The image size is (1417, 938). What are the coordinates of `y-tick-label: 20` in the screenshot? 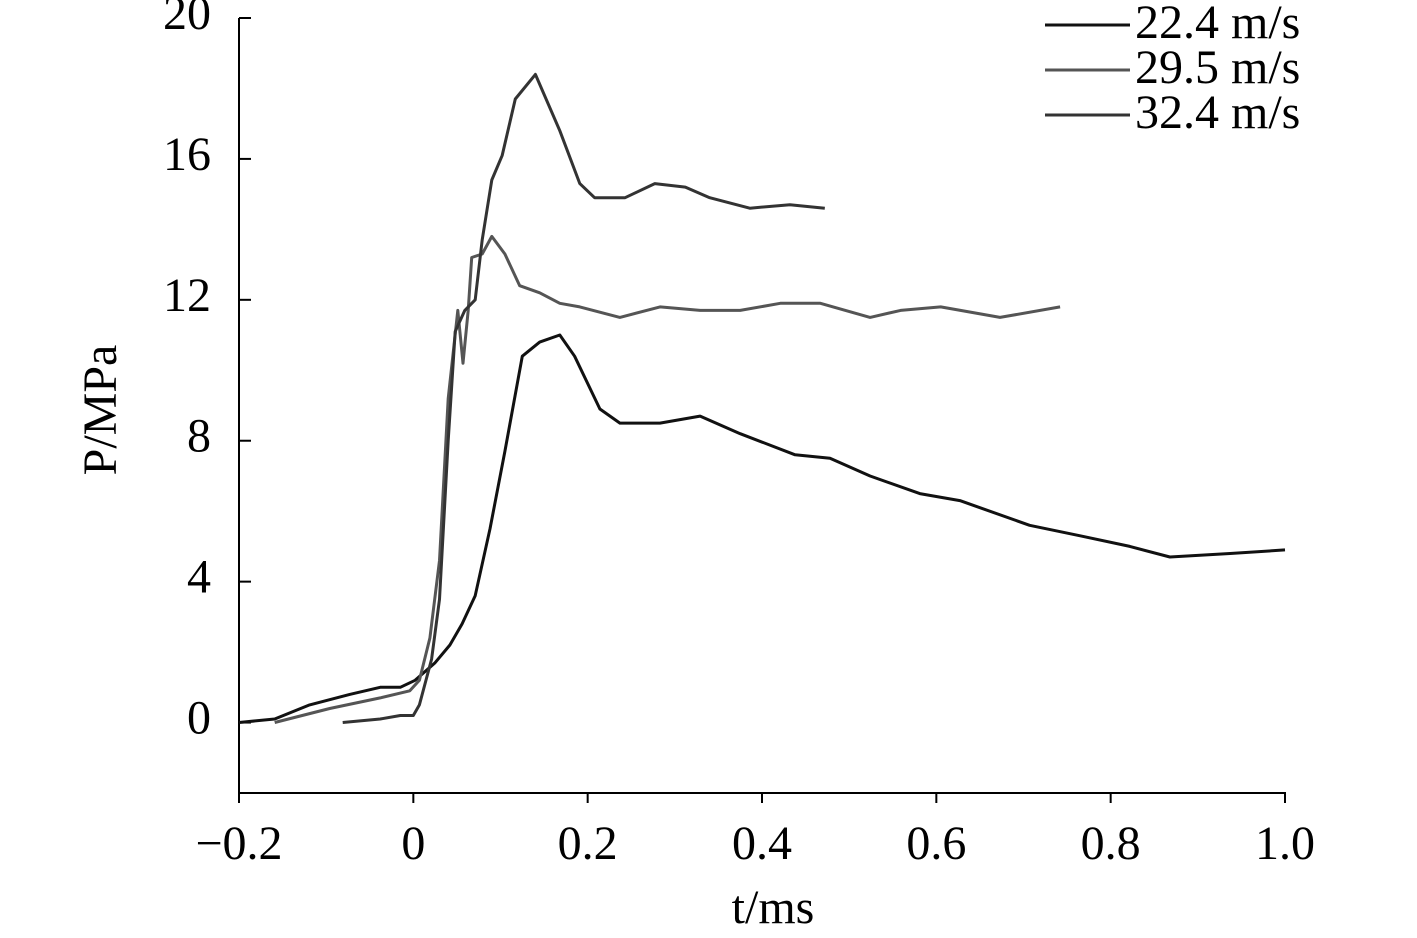 It's located at (187, 20).